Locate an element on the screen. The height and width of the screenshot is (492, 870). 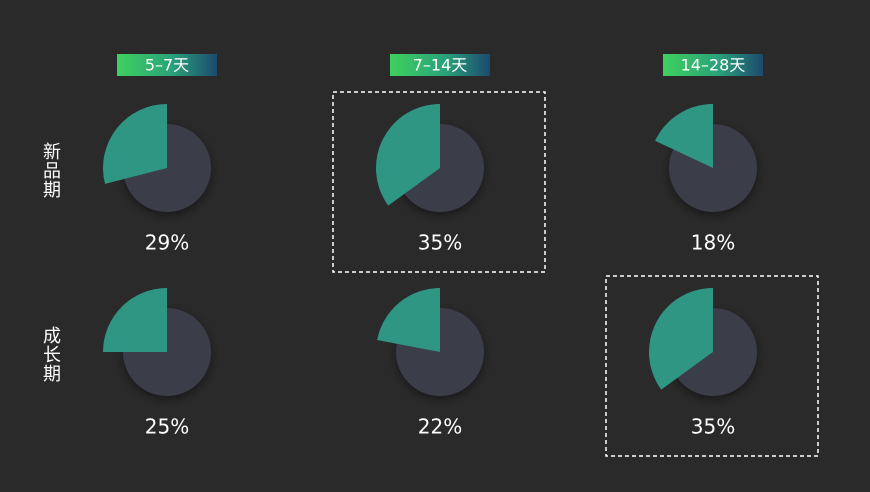
value-label: 25% is located at coordinates (167, 427).